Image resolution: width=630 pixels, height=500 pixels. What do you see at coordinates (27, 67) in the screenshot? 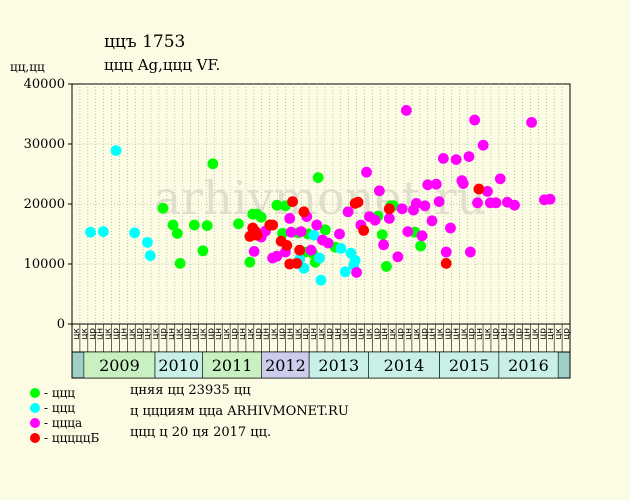
I see `y-axis-unit: цц,цц` at bounding box center [27, 67].